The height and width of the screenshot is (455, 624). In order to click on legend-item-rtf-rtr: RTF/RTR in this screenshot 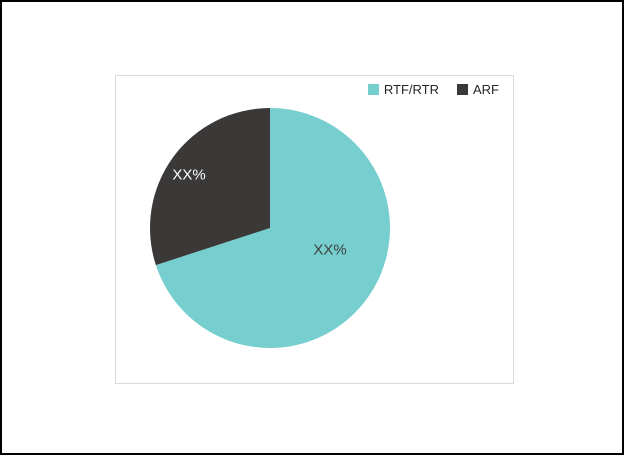, I will do `click(403, 89)`.